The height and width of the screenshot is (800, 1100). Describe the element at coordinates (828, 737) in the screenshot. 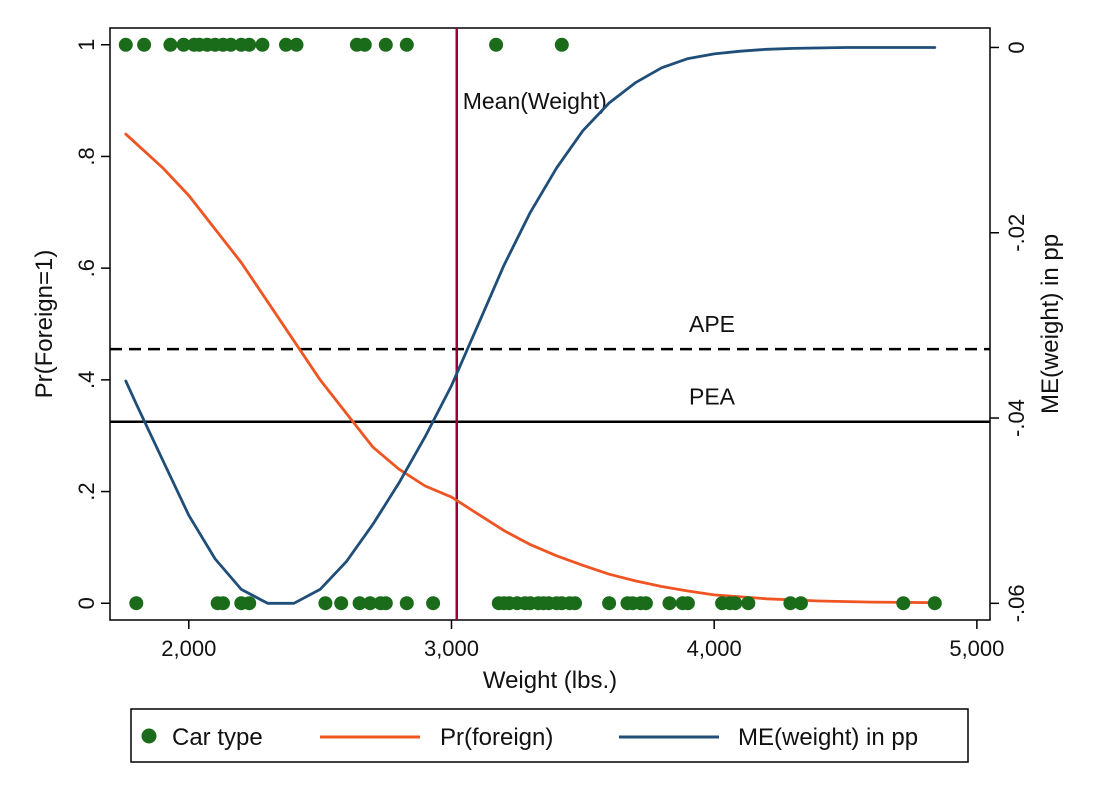

I see `legend-label-me-weight: ME(weight) in pp` at that location.